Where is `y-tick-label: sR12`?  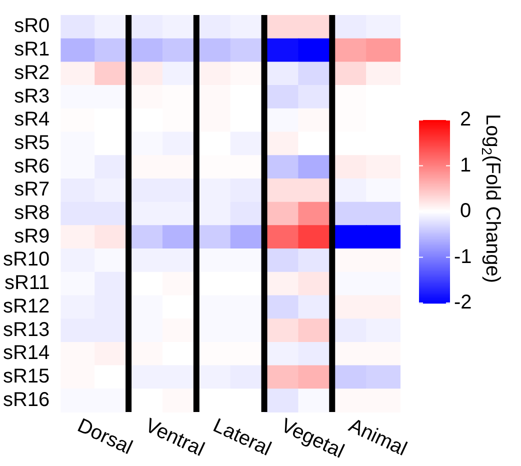
y-tick-label: sR12 is located at coordinates (26, 306).